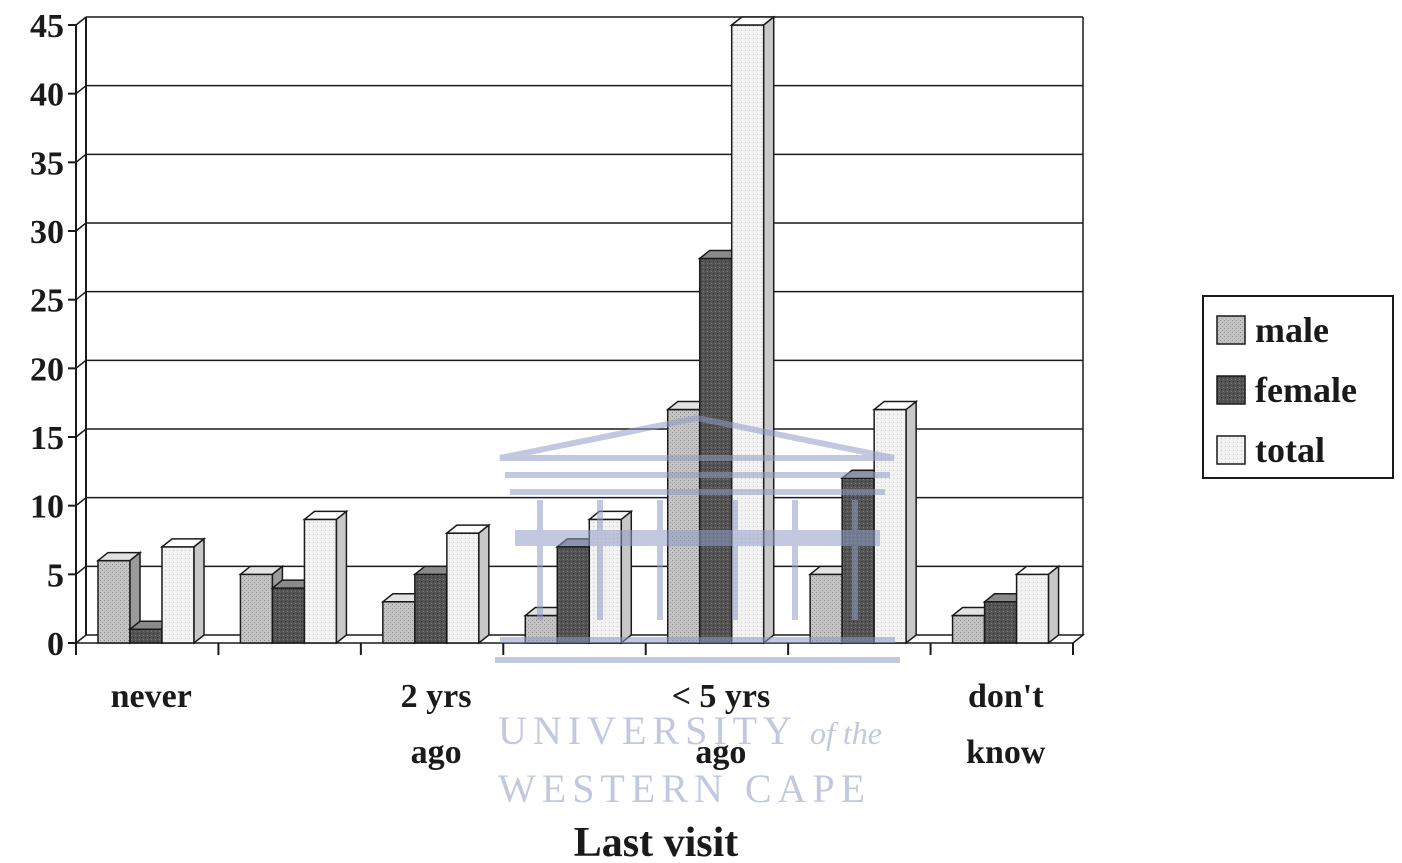 Image resolution: width=1402 pixels, height=863 pixels. Describe the element at coordinates (648, 730) in the screenshot. I see `watermark-line-1: UNIVERSITY` at that location.